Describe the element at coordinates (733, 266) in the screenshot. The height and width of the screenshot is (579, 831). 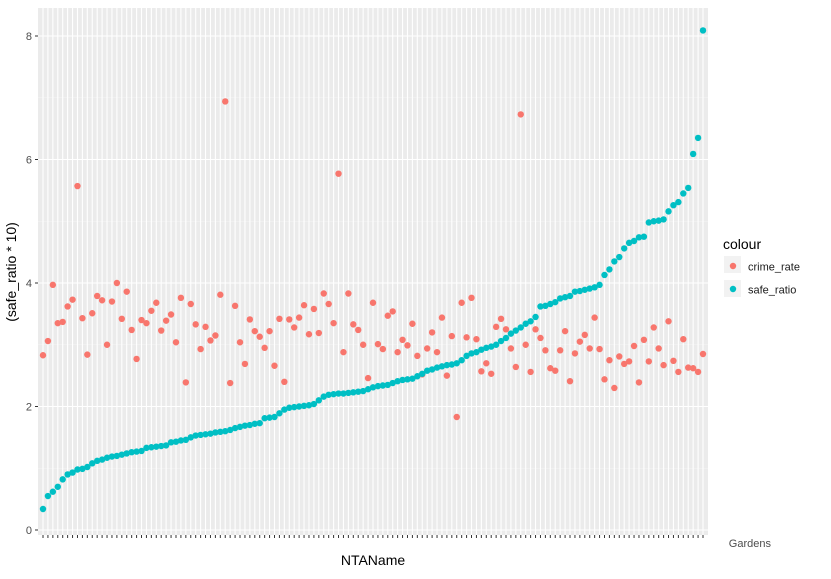
I see `legend-key-crime-rate` at that location.